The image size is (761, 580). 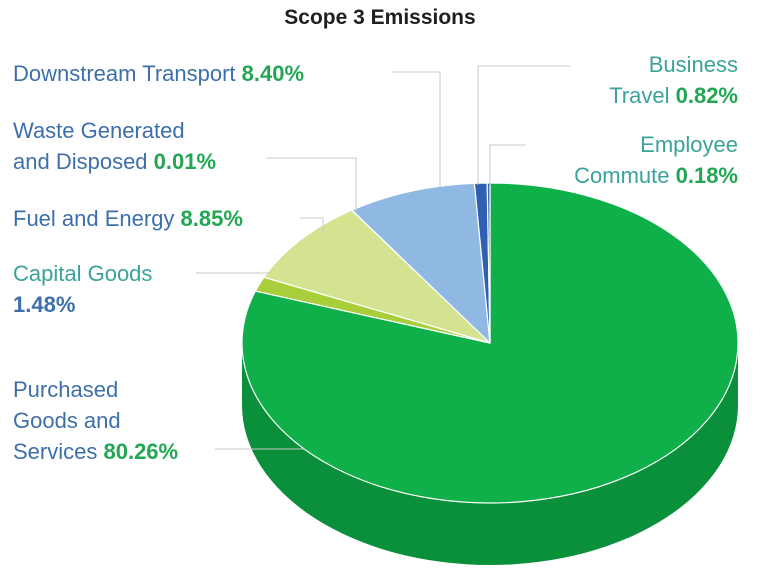 What do you see at coordinates (67, 420) in the screenshot?
I see `slice-label-line: Goods and` at bounding box center [67, 420].